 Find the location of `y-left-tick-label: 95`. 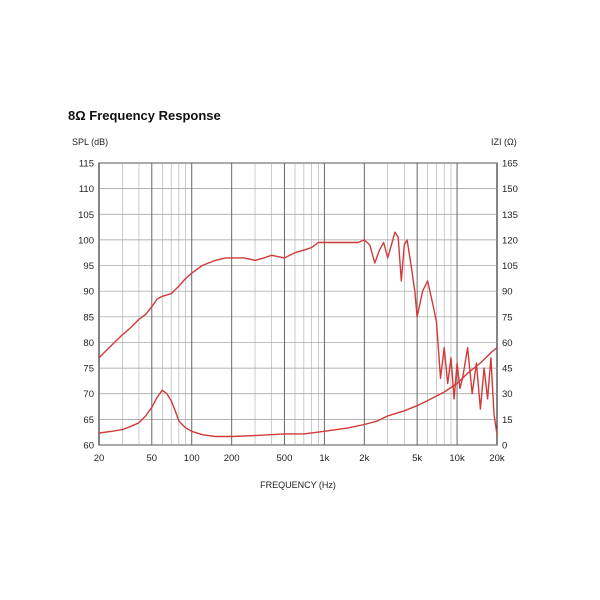

y-left-tick-label: 95 is located at coordinates (88, 266).